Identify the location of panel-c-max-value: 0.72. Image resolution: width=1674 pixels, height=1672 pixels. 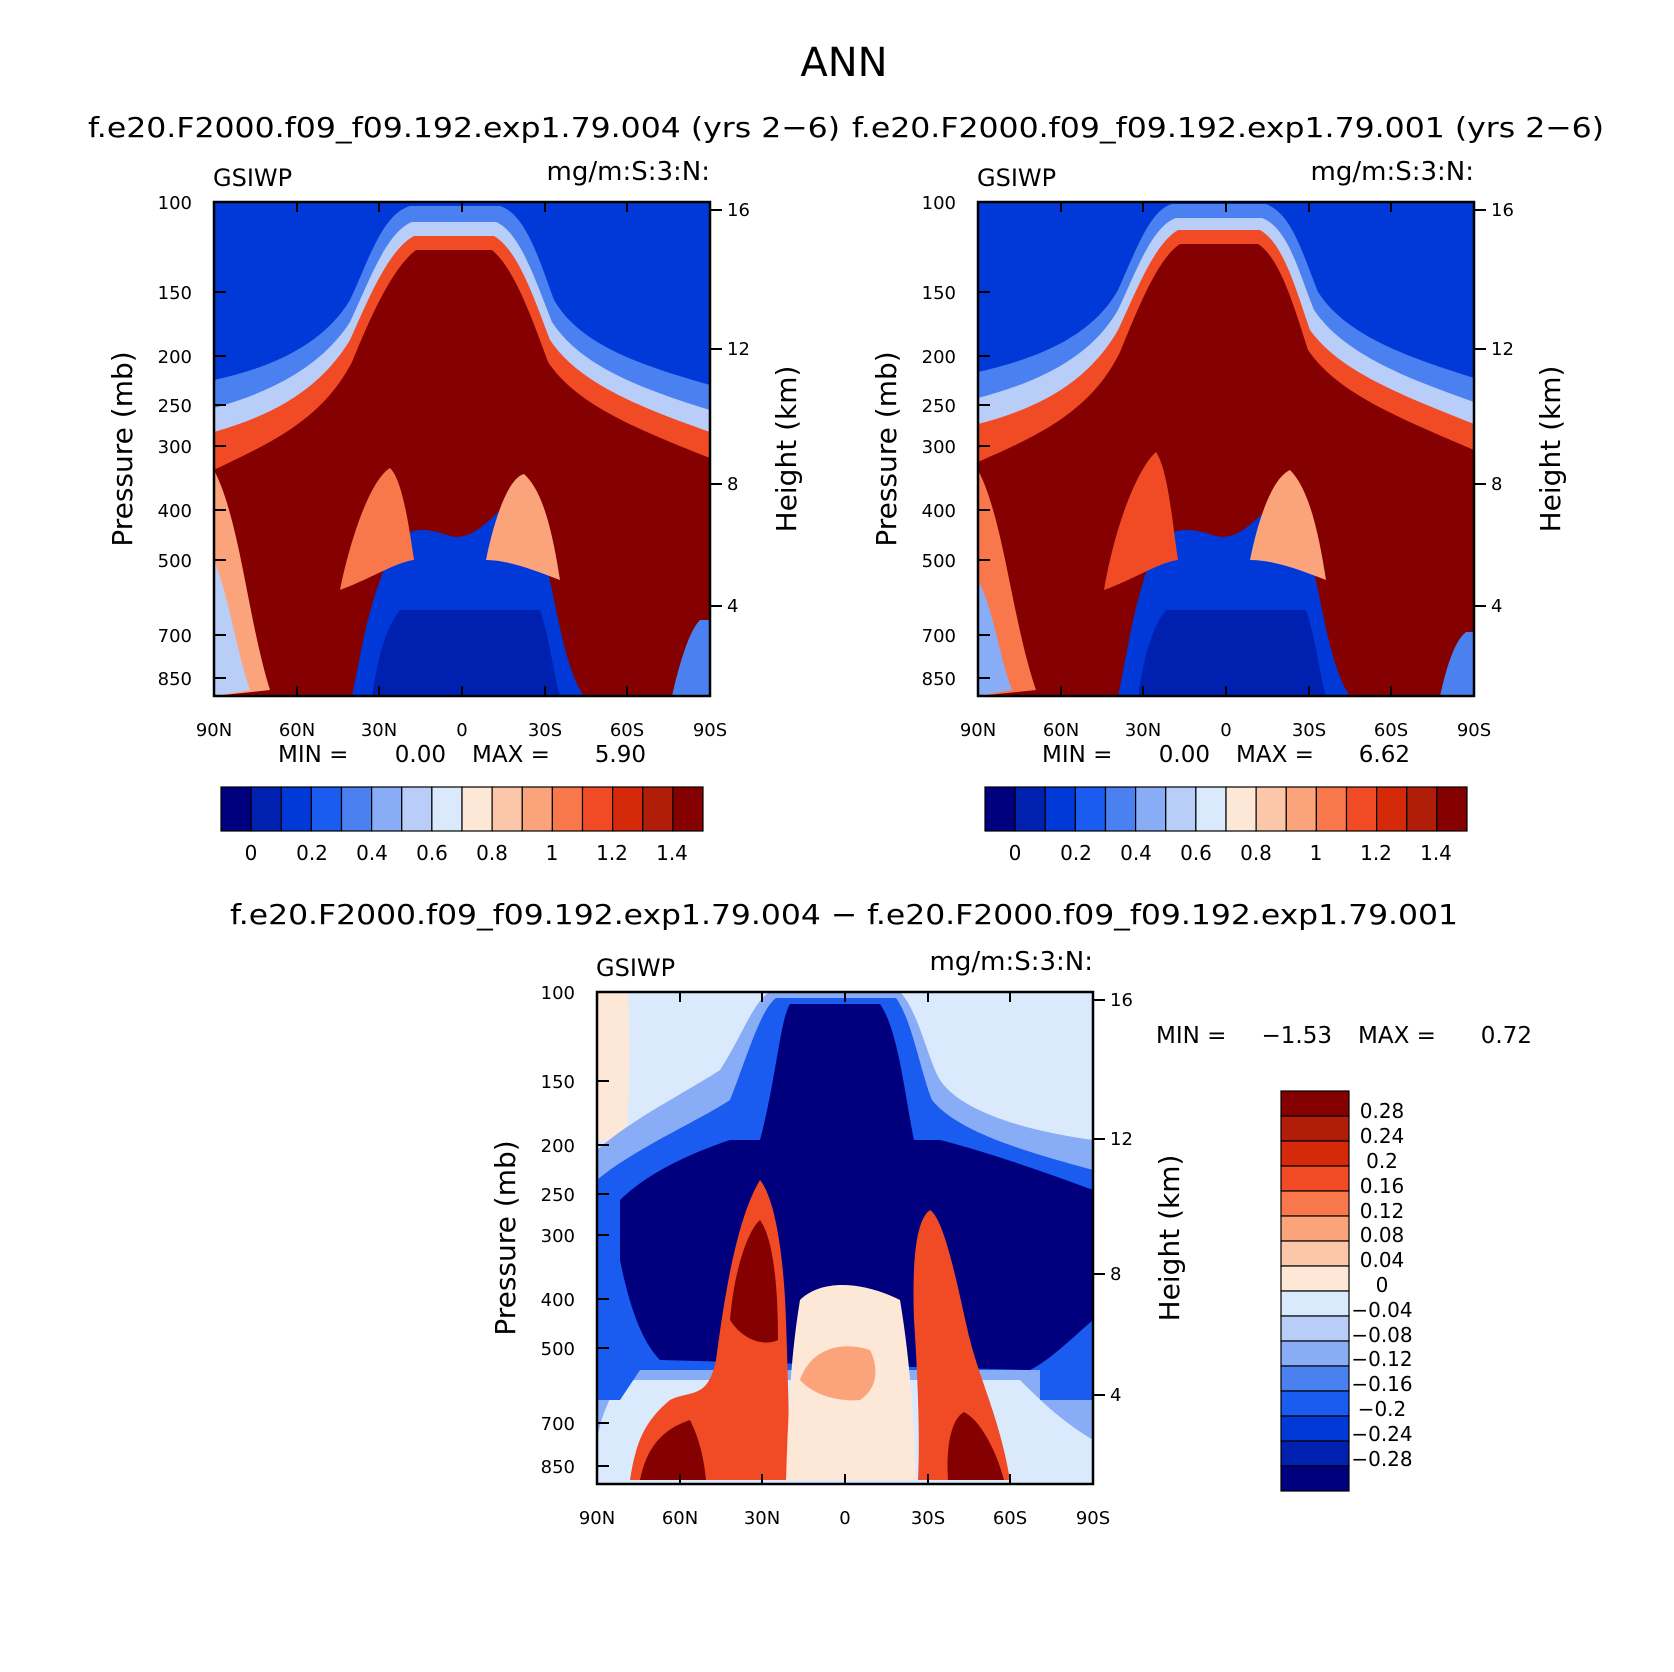
(1506, 1036).